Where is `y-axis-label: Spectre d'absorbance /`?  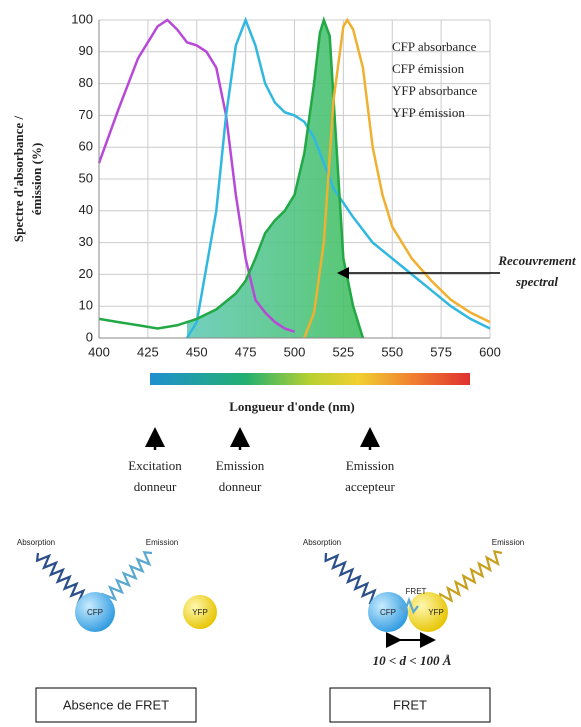
y-axis-label: Spectre d'absorbance / is located at coordinates (18, 179).